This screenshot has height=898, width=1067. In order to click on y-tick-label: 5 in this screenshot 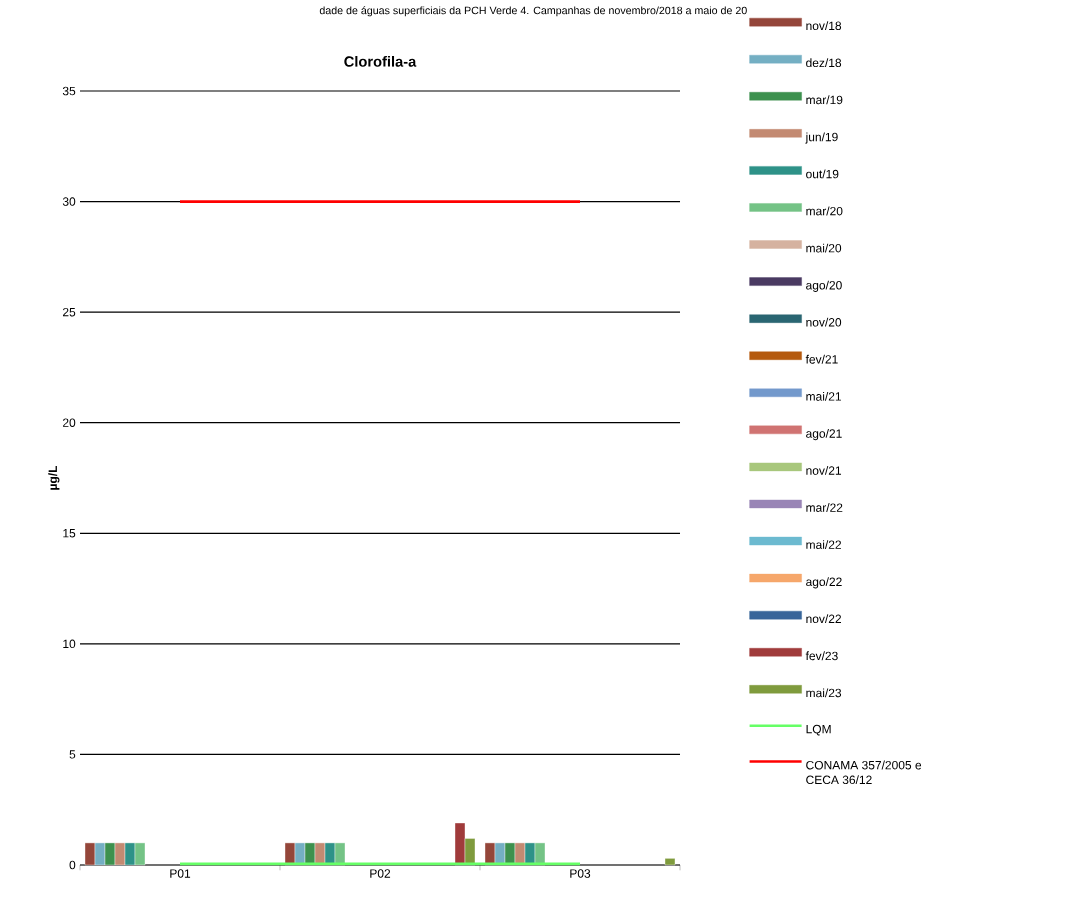, I will do `click(72, 754)`.